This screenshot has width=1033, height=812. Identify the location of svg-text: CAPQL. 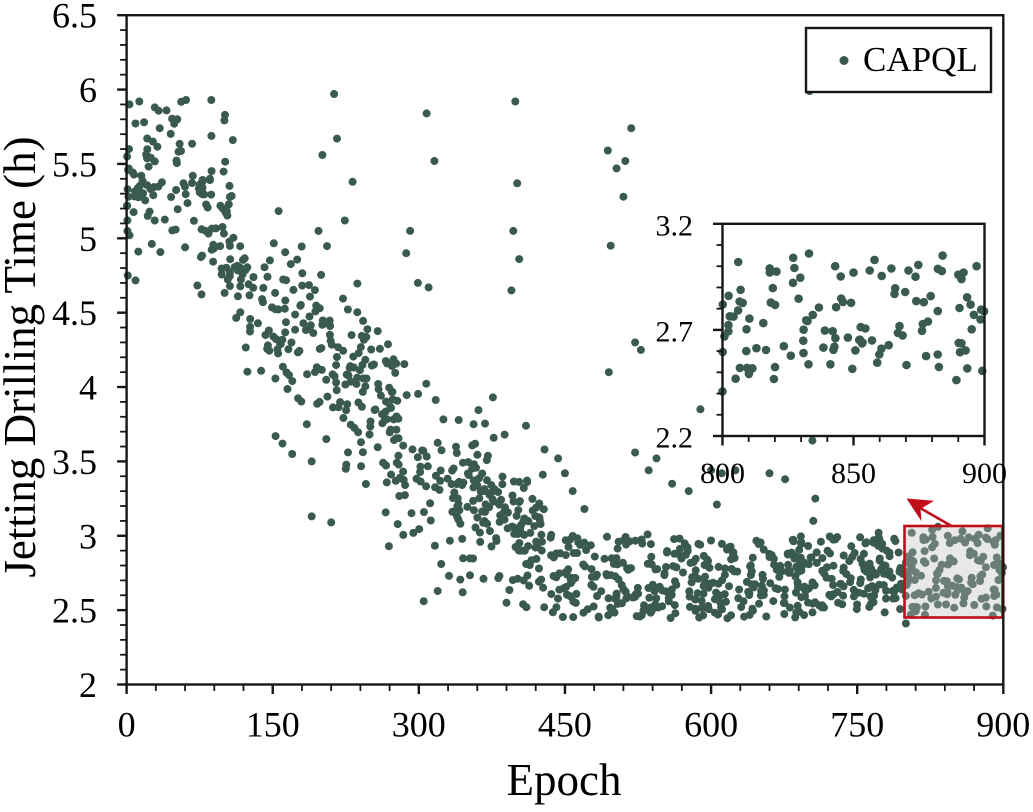
(920, 59).